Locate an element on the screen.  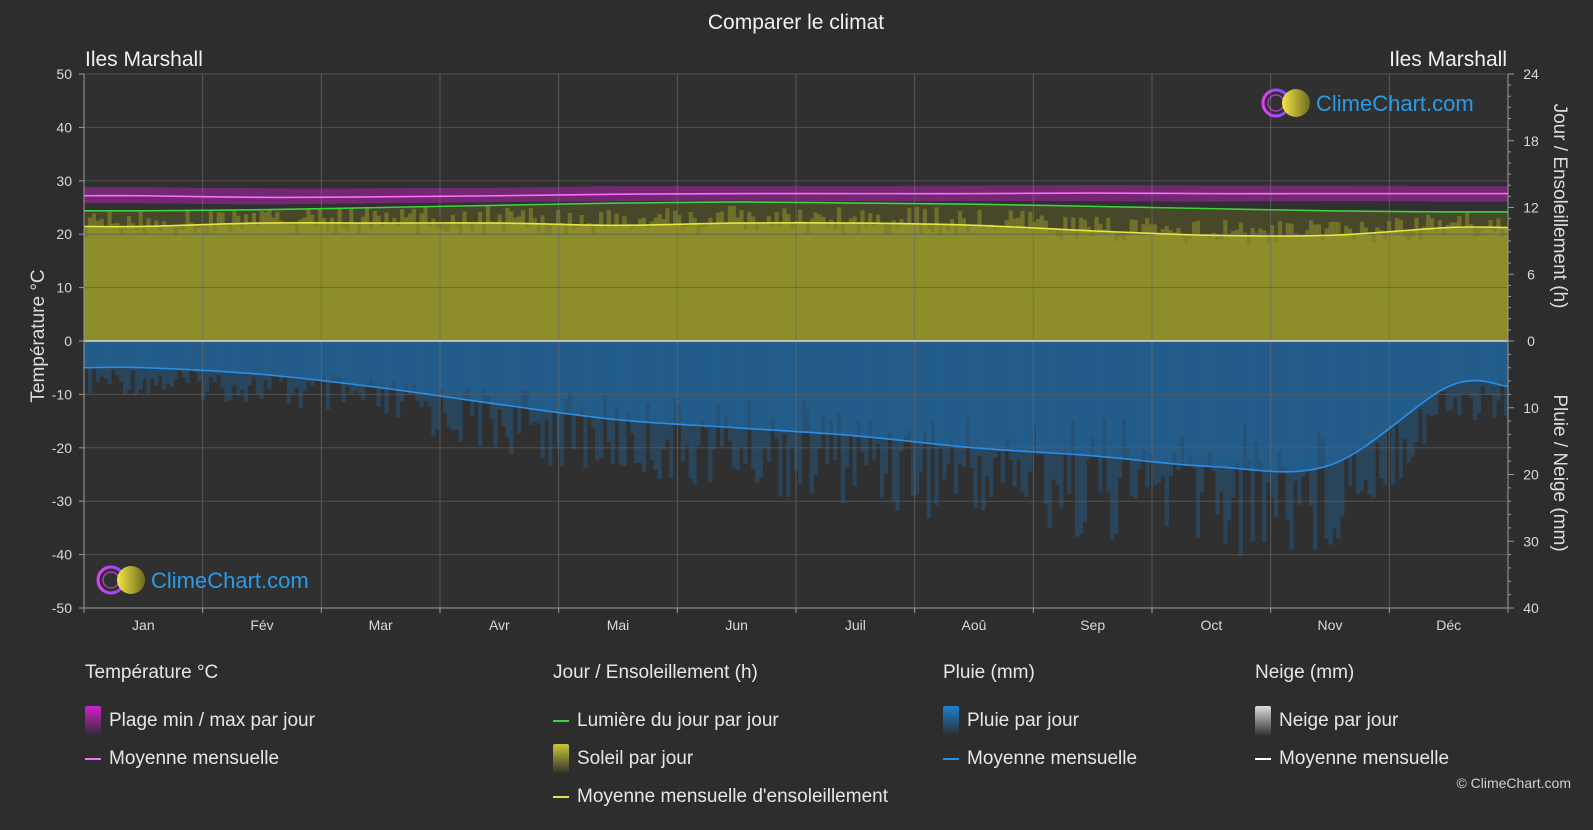
month-label: Mai is located at coordinates (618, 625).